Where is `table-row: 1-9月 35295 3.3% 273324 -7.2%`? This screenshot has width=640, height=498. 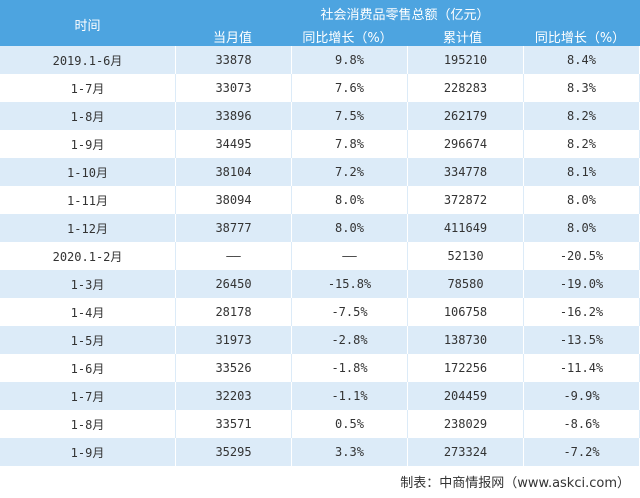 table-row: 1-9月 35295 3.3% 273324 -7.2% is located at coordinates (320, 452).